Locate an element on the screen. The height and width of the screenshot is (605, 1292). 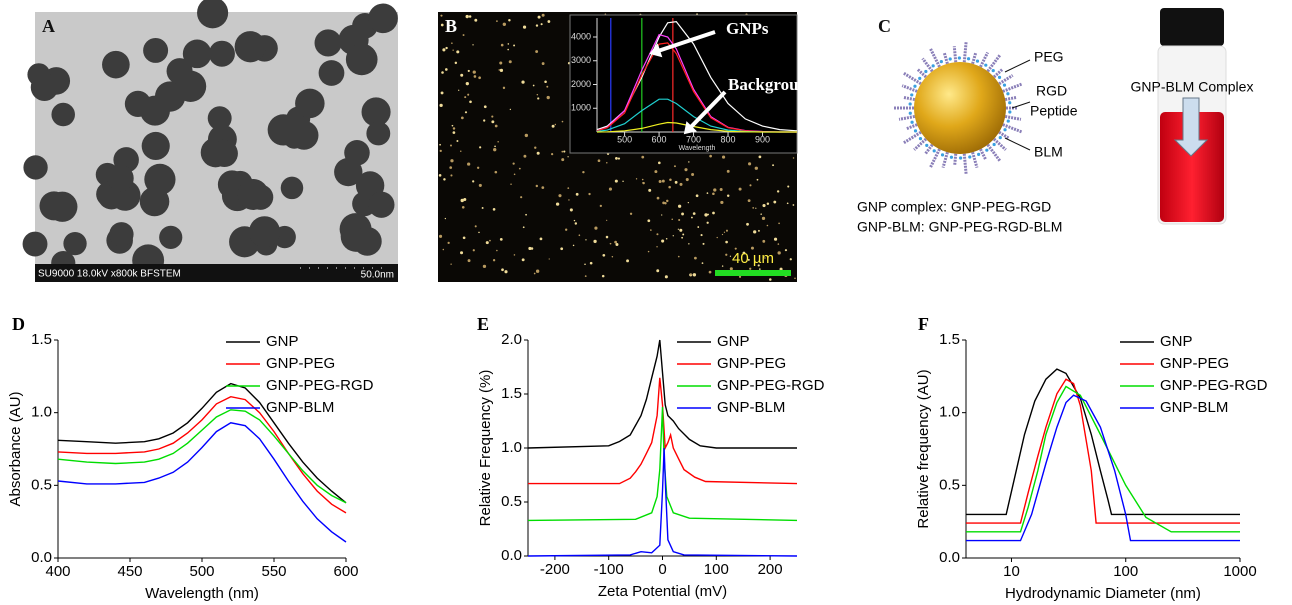
part-label: RGD is located at coordinates (1051, 91).